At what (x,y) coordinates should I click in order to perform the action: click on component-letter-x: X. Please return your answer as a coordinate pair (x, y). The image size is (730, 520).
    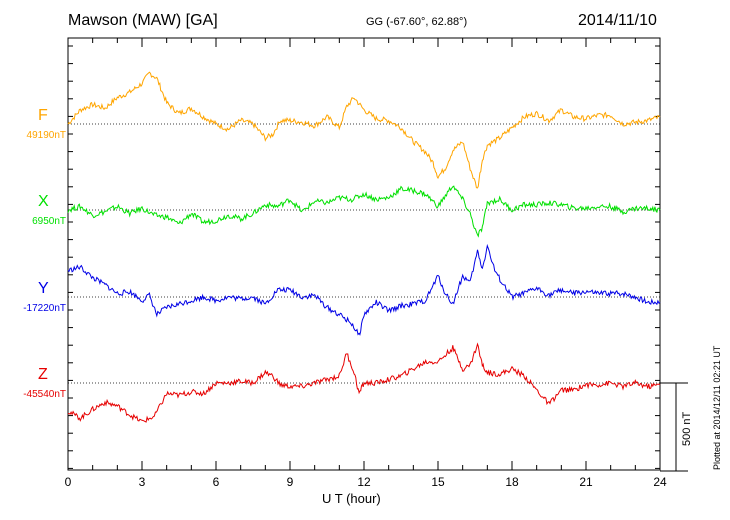
    Looking at the image, I should click on (43, 201).